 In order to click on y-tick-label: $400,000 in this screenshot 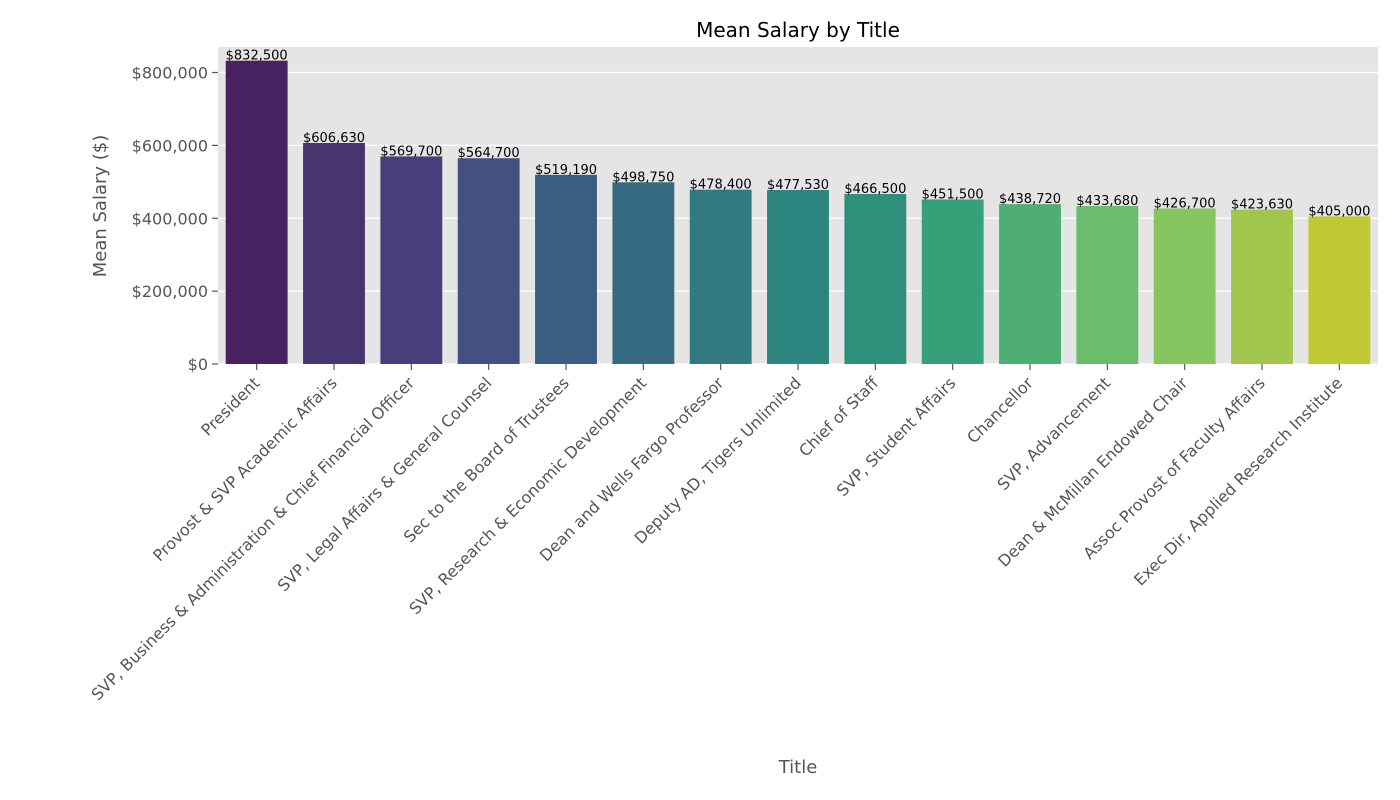, I will do `click(170, 218)`.